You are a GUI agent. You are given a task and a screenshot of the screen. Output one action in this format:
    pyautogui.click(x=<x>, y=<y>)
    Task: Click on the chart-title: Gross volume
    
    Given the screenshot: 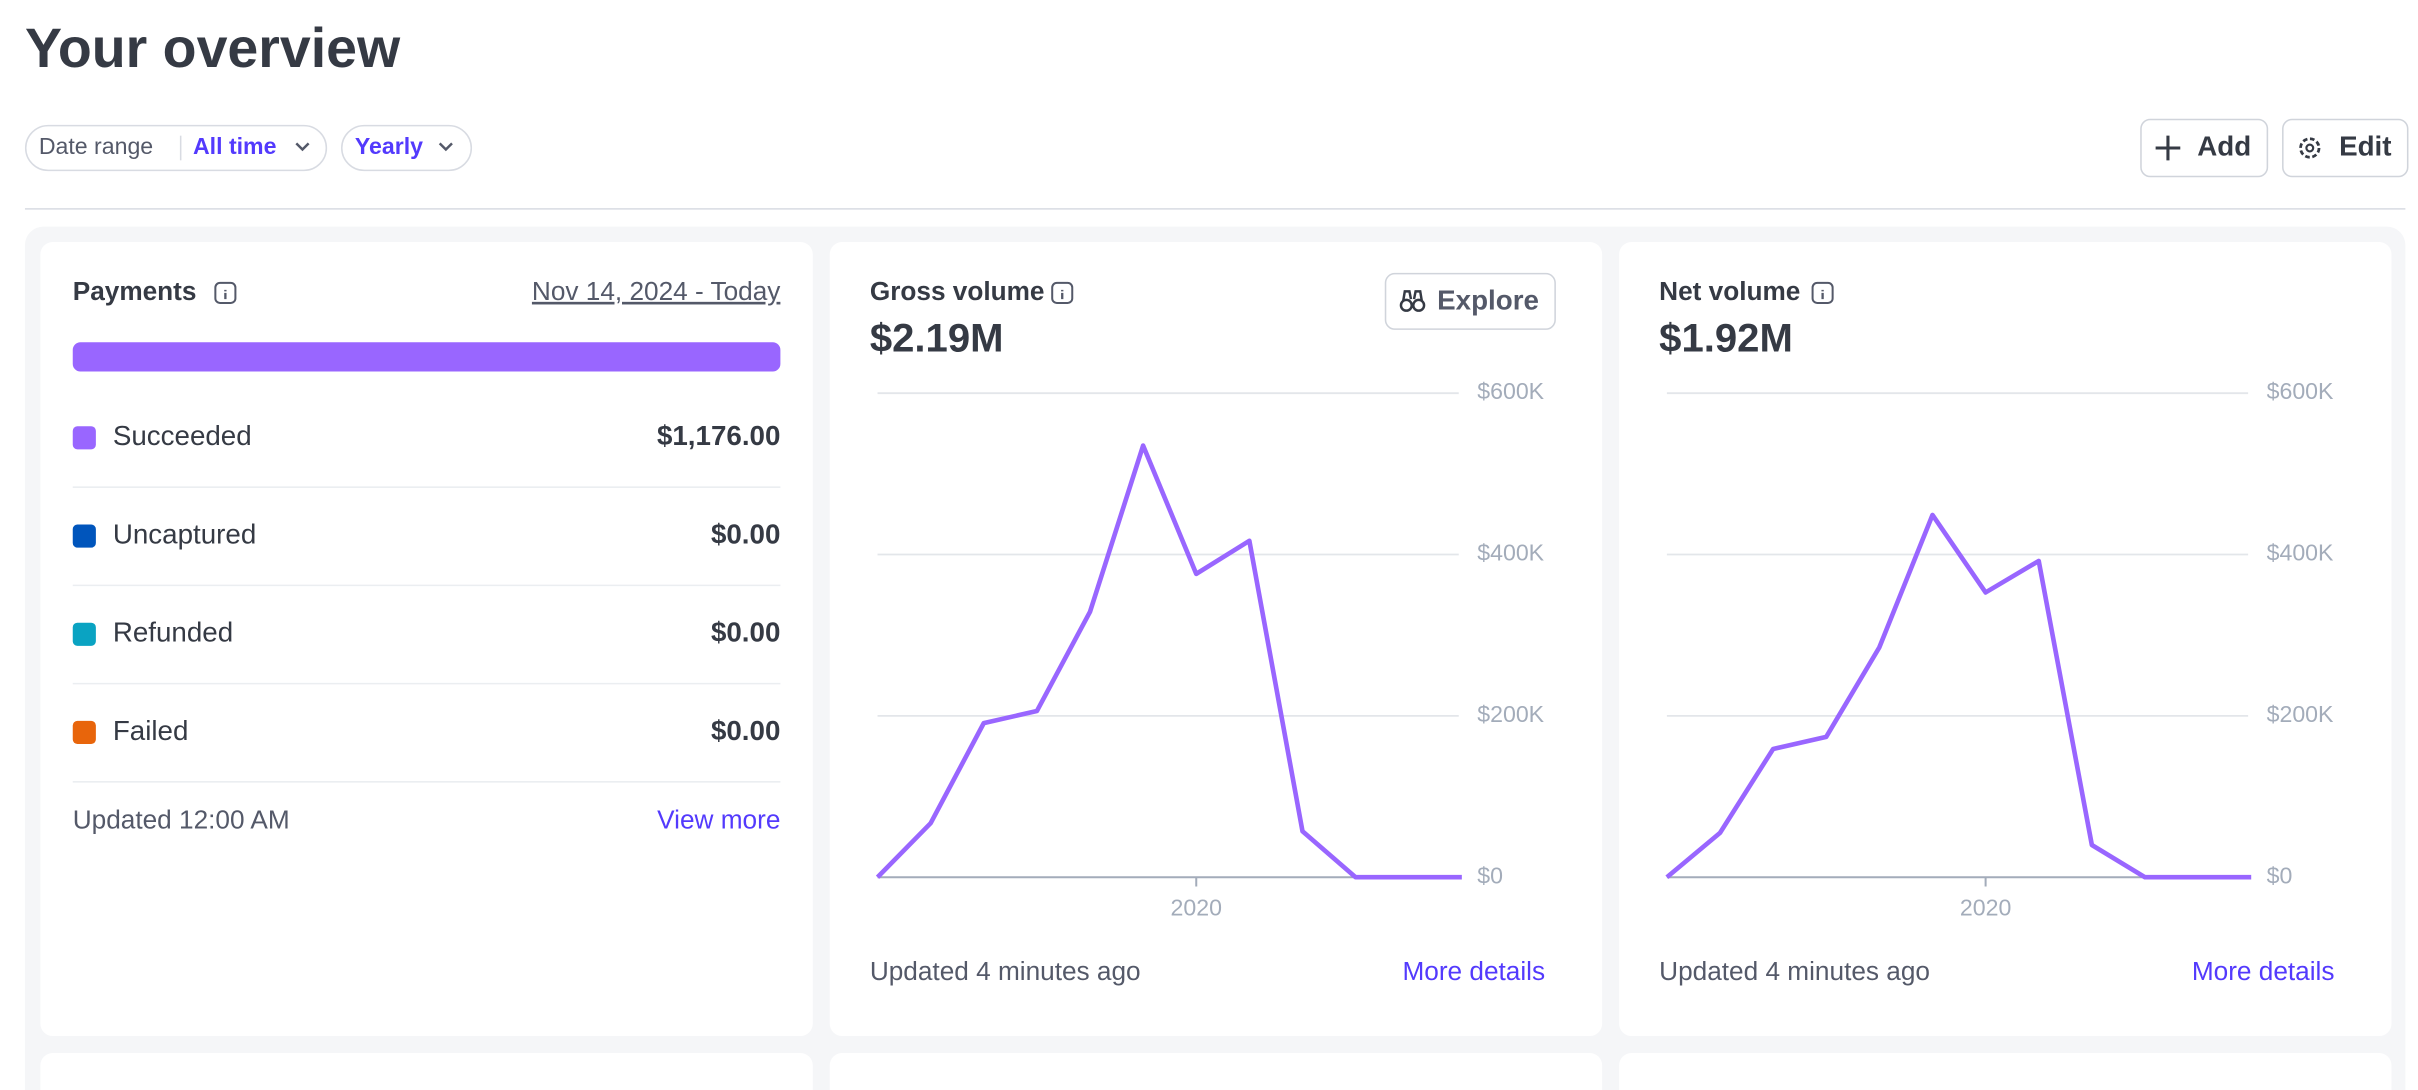 What is the action you would take?
    pyautogui.click(x=957, y=291)
    